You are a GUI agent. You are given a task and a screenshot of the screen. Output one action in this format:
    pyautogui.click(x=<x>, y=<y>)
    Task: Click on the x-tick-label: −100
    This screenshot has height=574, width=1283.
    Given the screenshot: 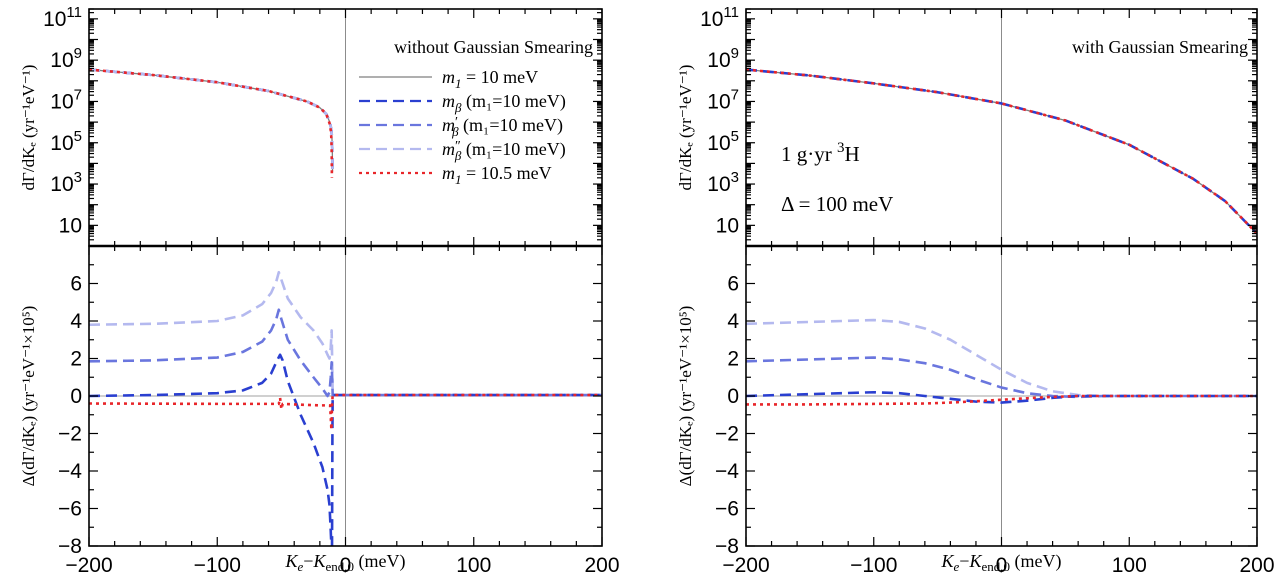 What is the action you would take?
    pyautogui.click(x=217, y=564)
    